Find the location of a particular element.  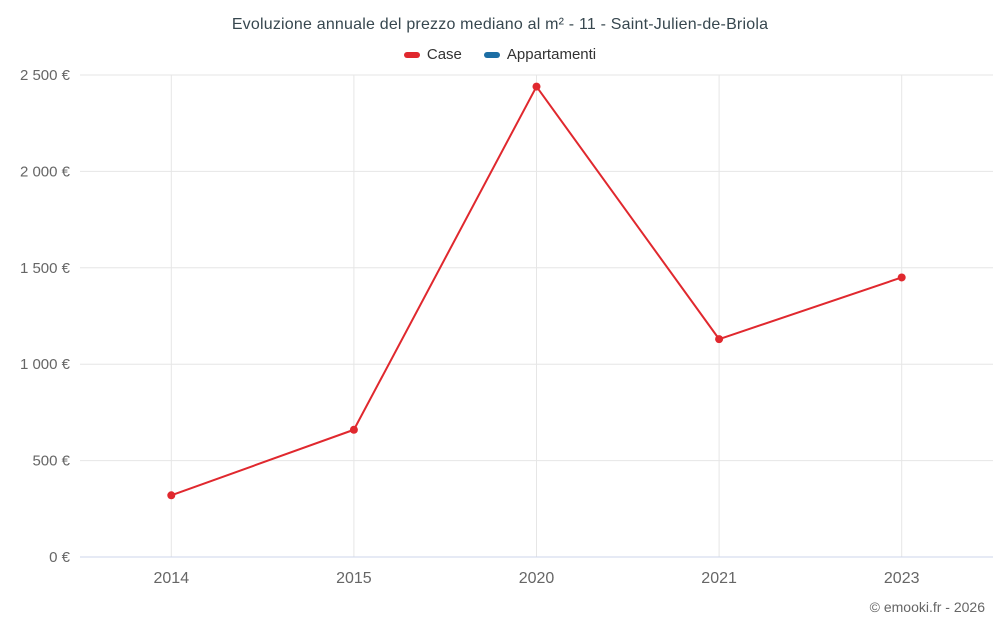

legend-item-case: Case is located at coordinates (432, 54).